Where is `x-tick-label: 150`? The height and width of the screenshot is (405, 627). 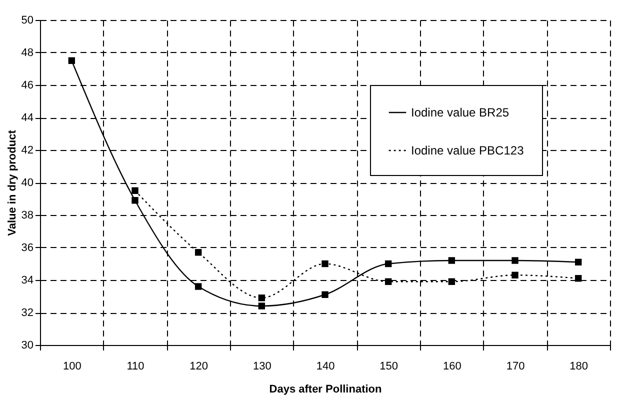
x-tick-label: 150 is located at coordinates (389, 366).